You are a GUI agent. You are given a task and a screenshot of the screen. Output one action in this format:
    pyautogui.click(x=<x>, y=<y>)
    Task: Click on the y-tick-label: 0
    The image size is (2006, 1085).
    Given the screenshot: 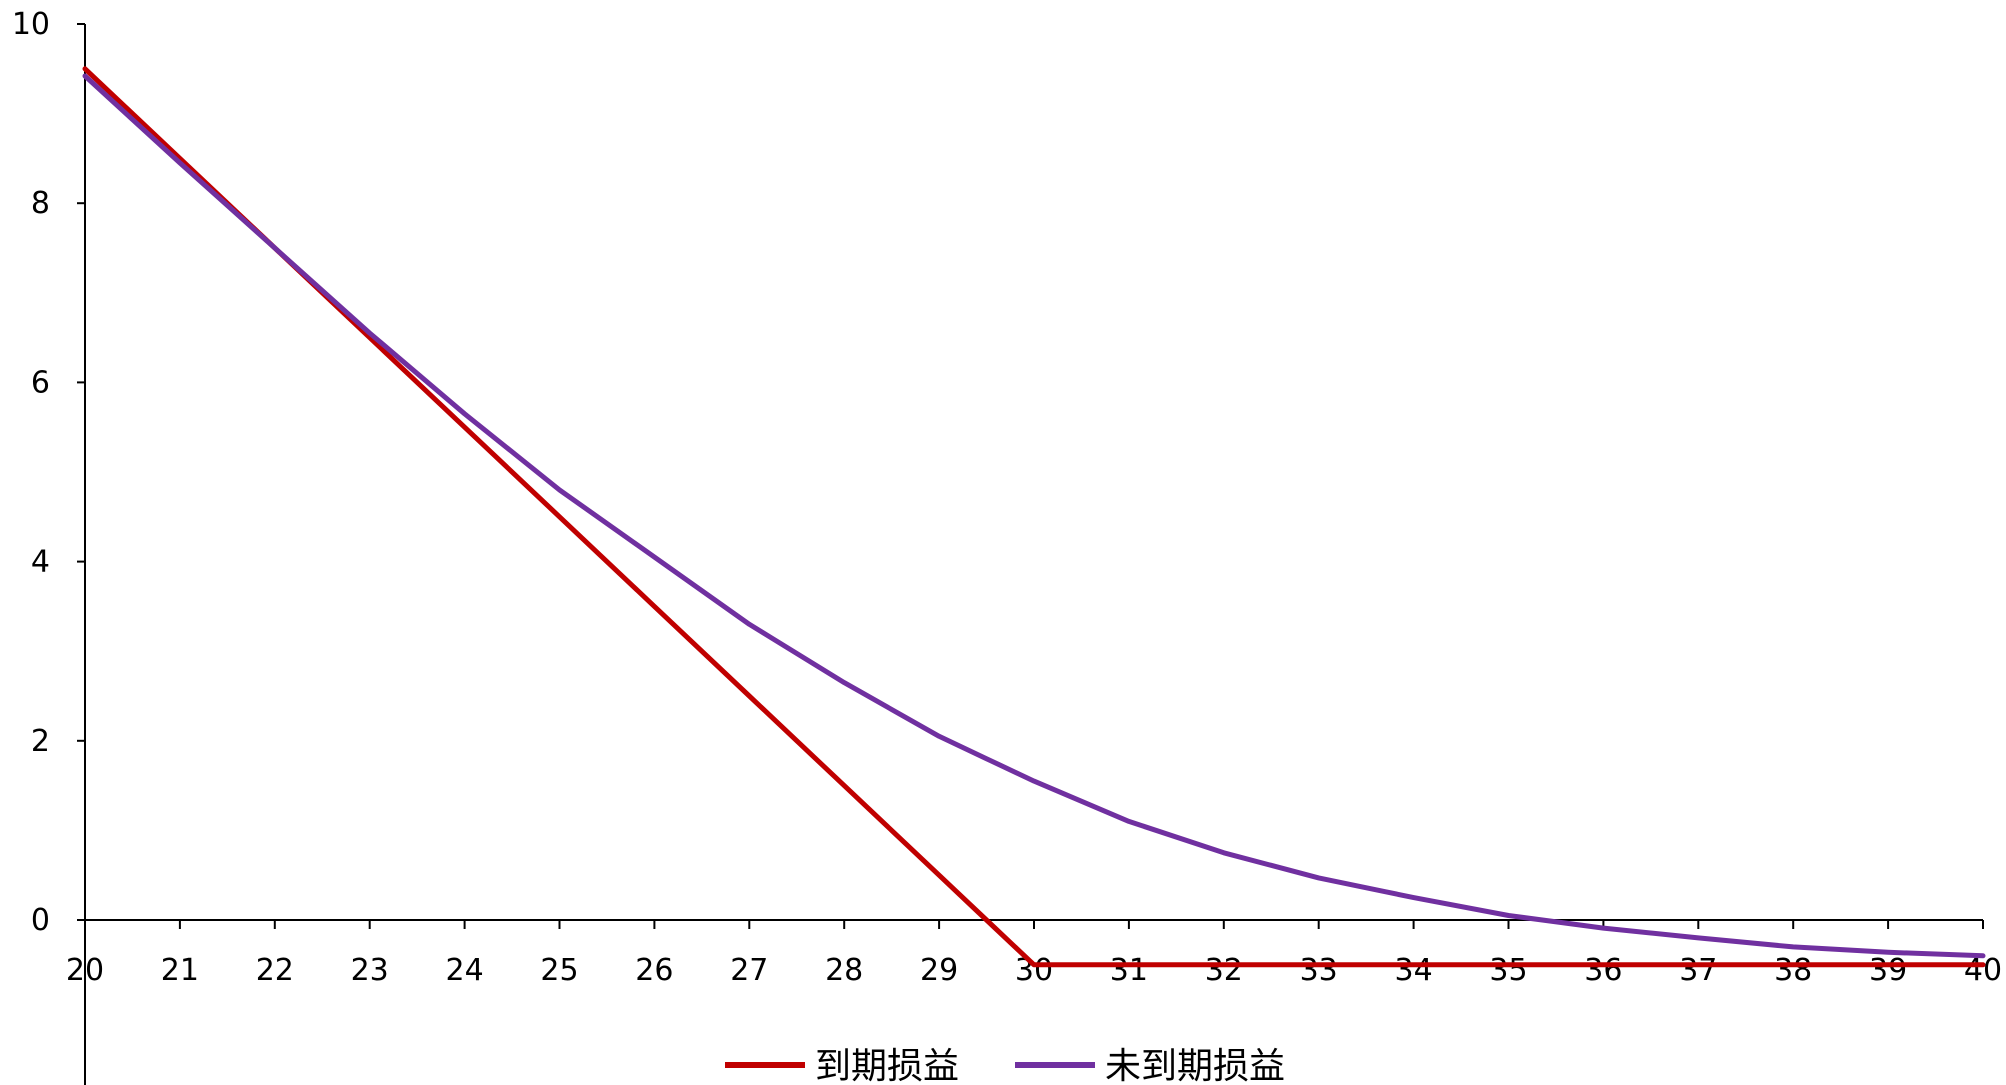 What is the action you would take?
    pyautogui.click(x=40, y=920)
    